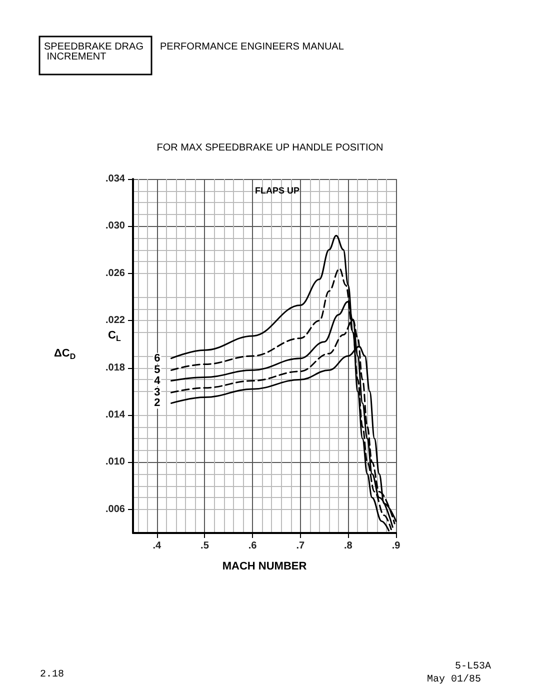 The image size is (540, 700). Describe the element at coordinates (116, 415) in the screenshot. I see `y-tick-label: .014` at that location.